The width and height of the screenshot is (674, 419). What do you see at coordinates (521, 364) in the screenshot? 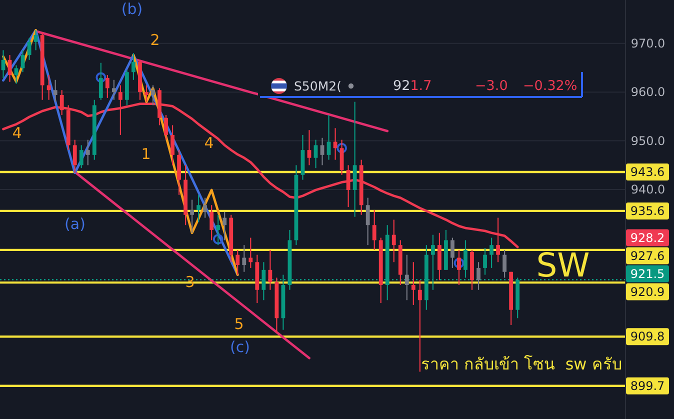
I see `annotation: ราคา กลับเข้า โซน sw ครับ` at bounding box center [521, 364].